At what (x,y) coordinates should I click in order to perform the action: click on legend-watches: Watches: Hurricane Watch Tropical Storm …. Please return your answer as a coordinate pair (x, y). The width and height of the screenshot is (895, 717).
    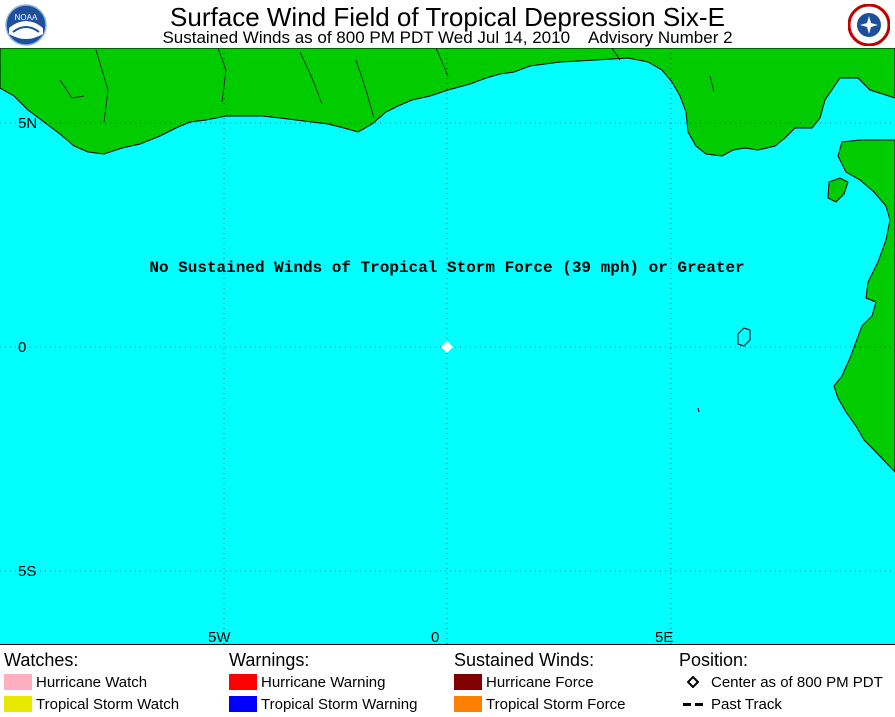
    Looking at the image, I should click on (91, 682).